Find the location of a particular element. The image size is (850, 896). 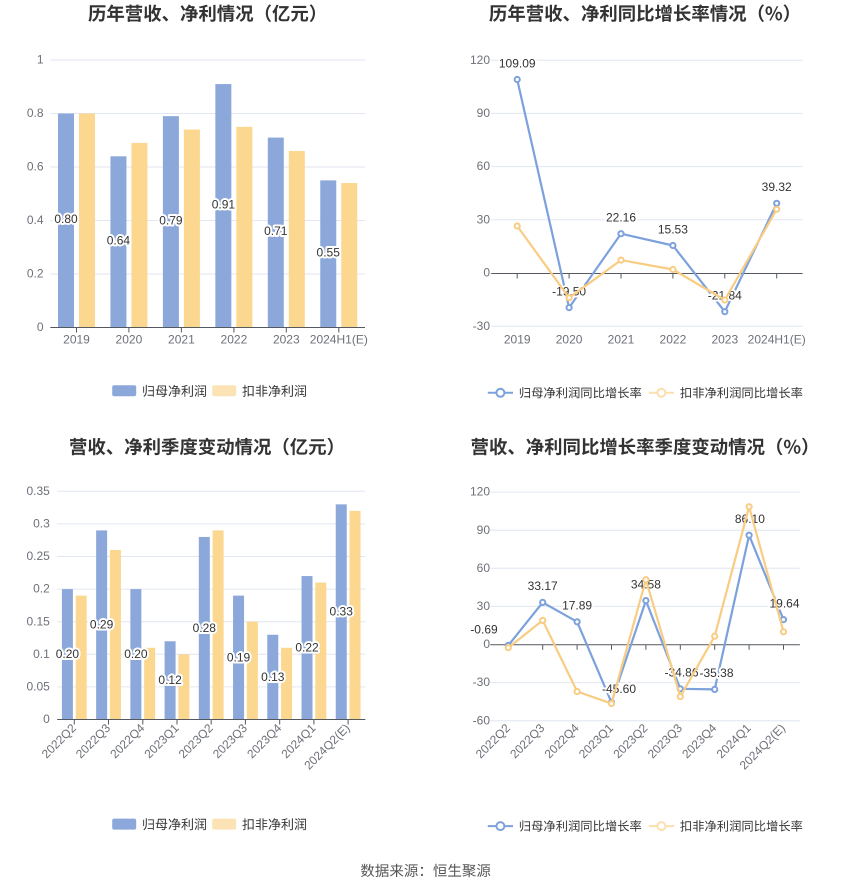

svg-text: 0.71 is located at coordinates (276, 231).